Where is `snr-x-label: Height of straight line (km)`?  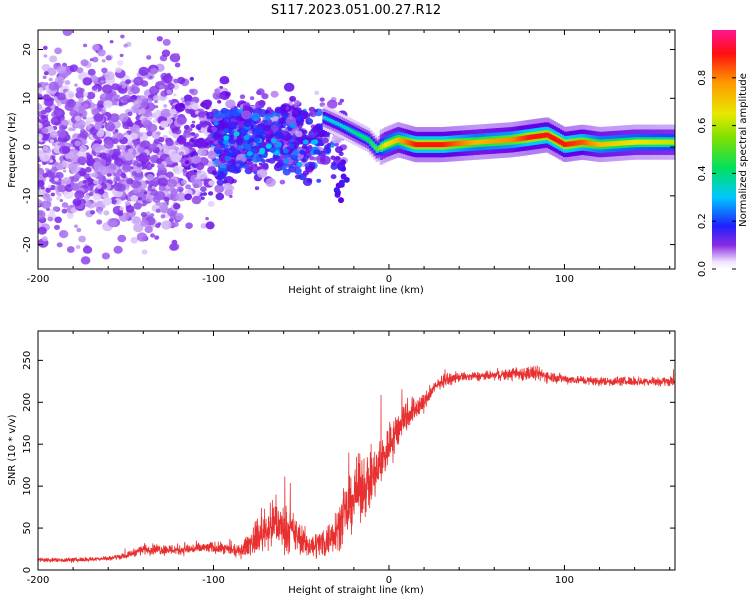
snr-x-label: Height of straight line (km) is located at coordinates (356, 590).